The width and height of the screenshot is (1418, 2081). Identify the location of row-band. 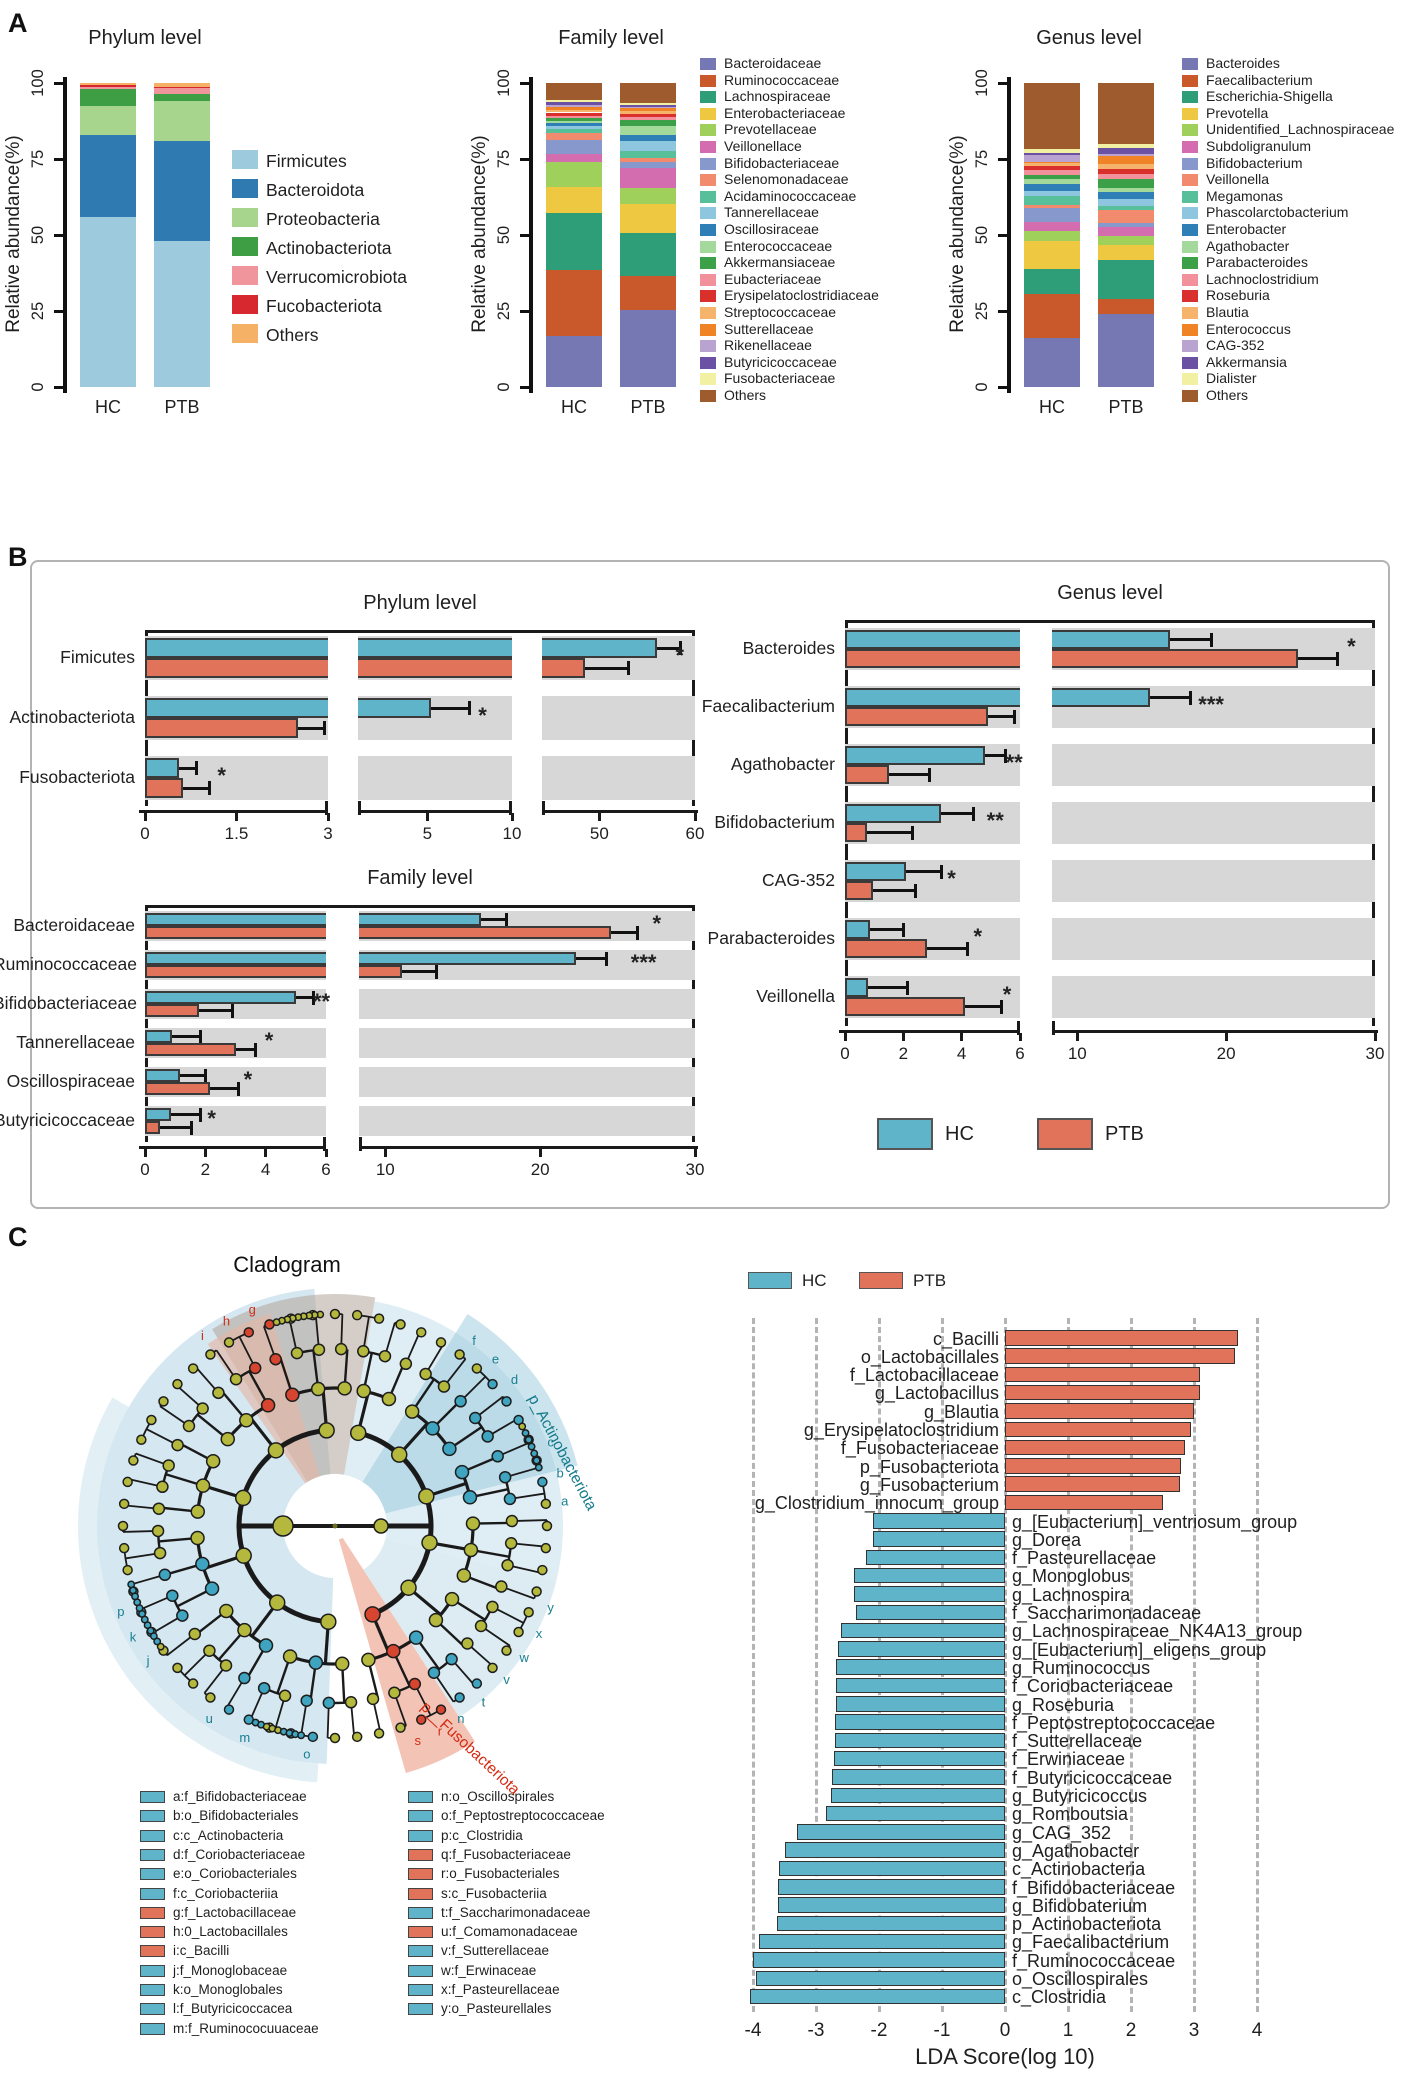
(527, 1004).